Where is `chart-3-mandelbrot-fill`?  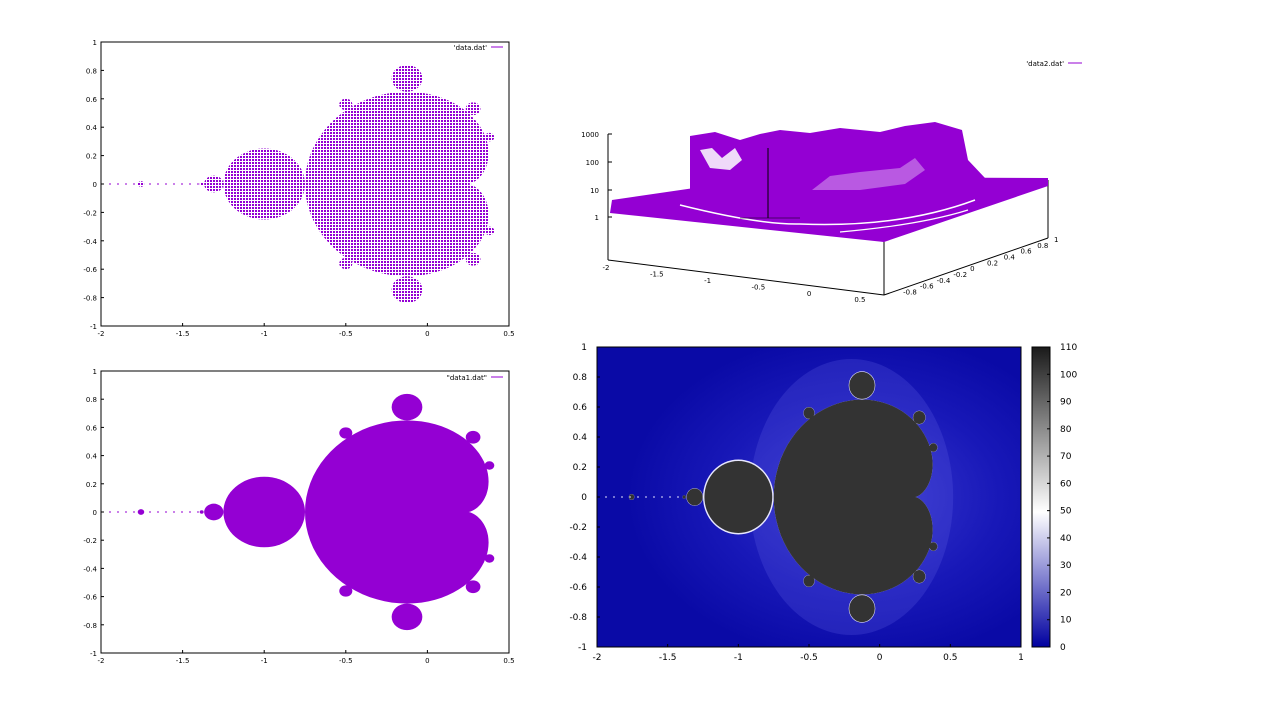
chart-3-mandelbrot-fill is located at coordinates (298, 512).